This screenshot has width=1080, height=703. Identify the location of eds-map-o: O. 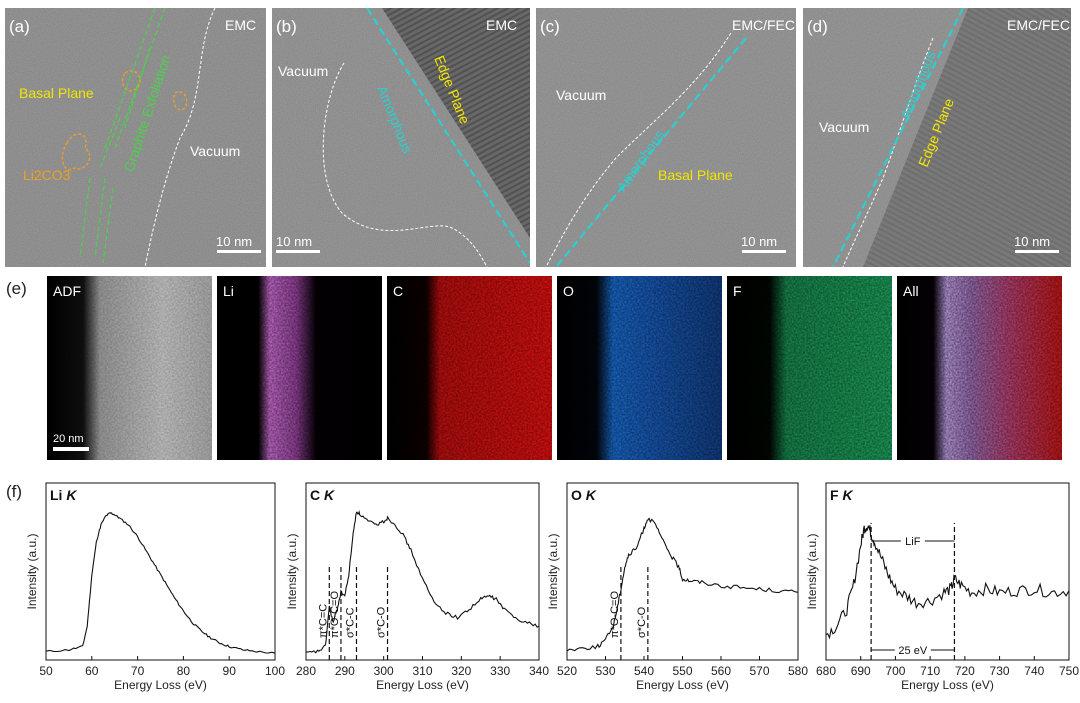
(639, 368).